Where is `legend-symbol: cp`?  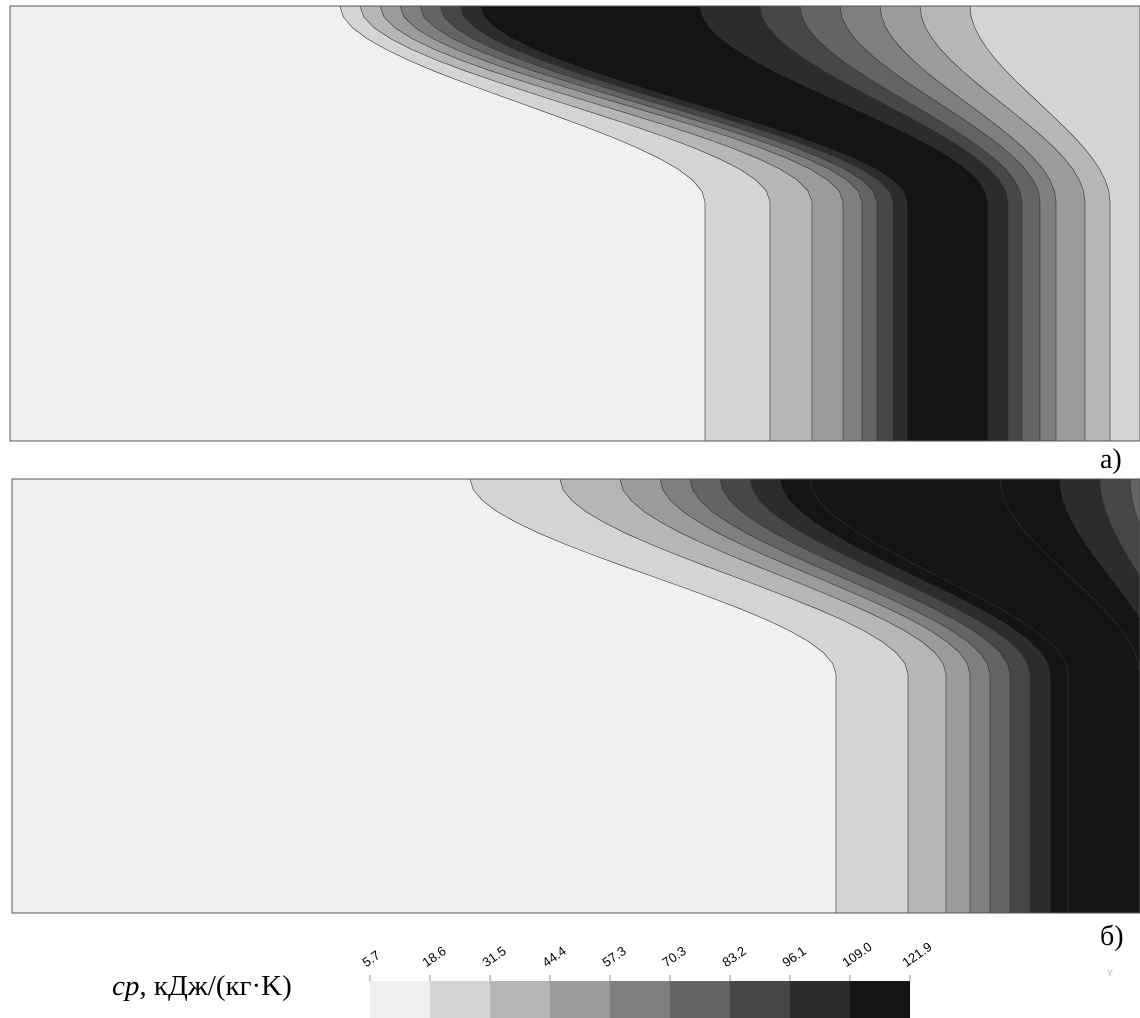 legend-symbol: cp is located at coordinates (126, 986).